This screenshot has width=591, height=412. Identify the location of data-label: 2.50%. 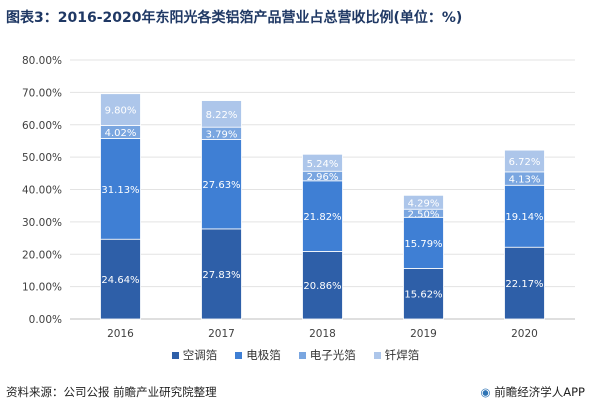
(424, 214).